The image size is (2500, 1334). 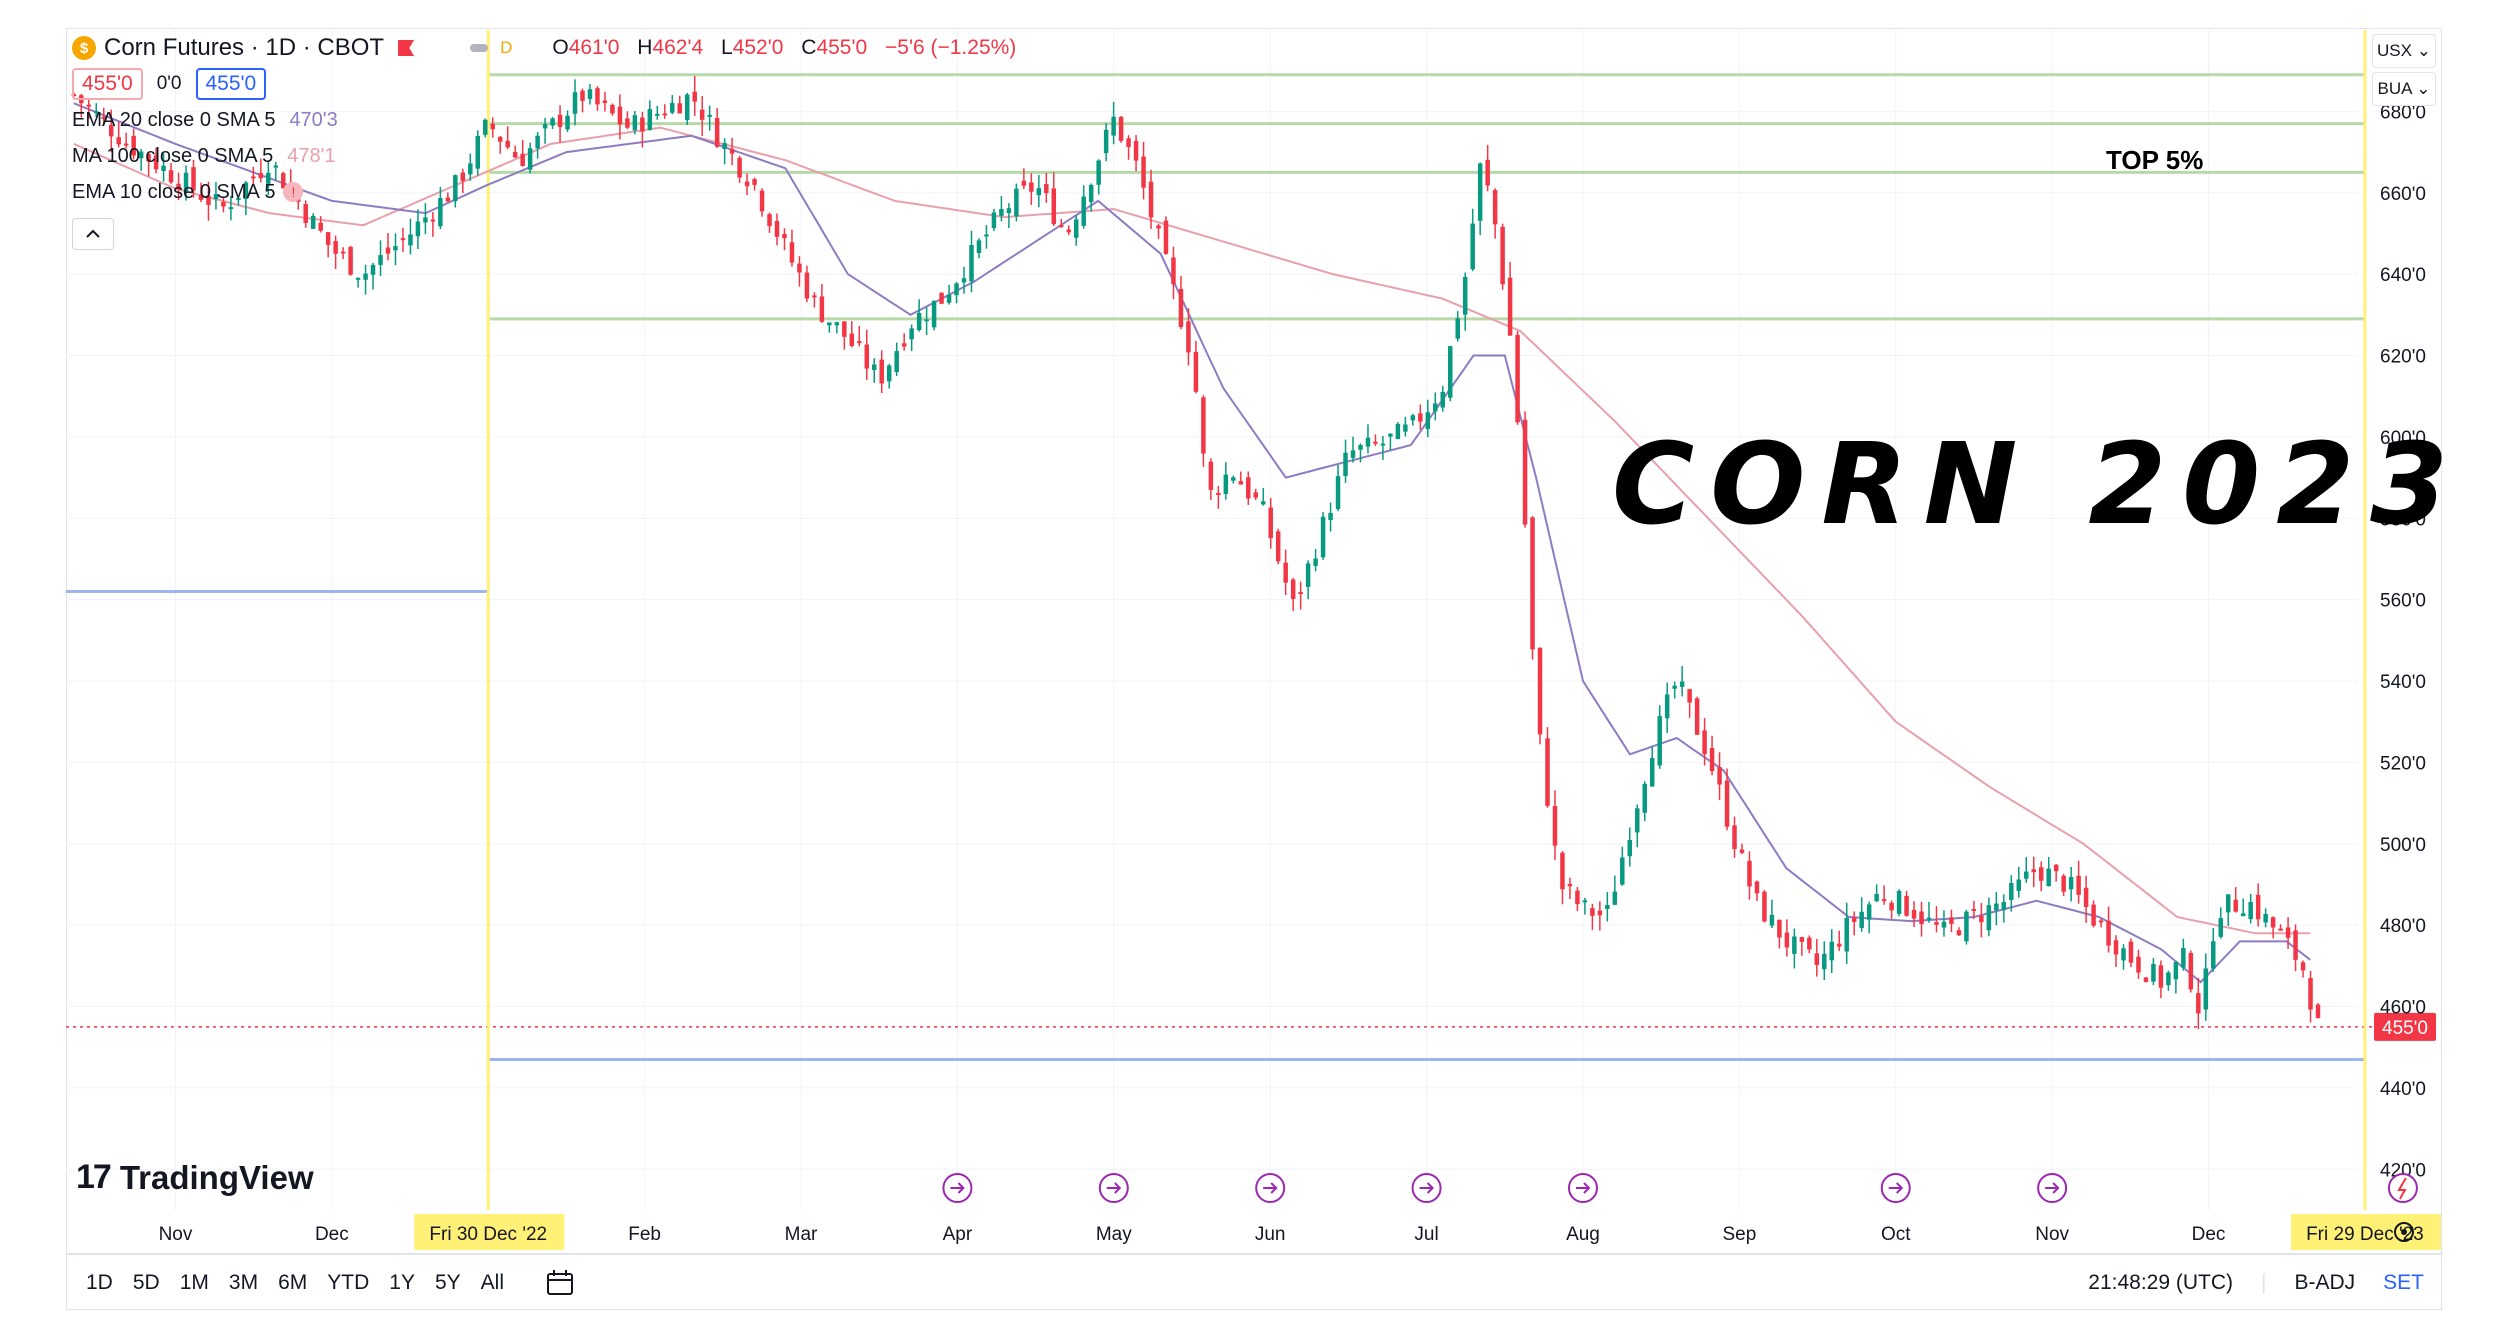 I want to click on adjustment-toggle: B-ADJ, so click(x=2325, y=1282).